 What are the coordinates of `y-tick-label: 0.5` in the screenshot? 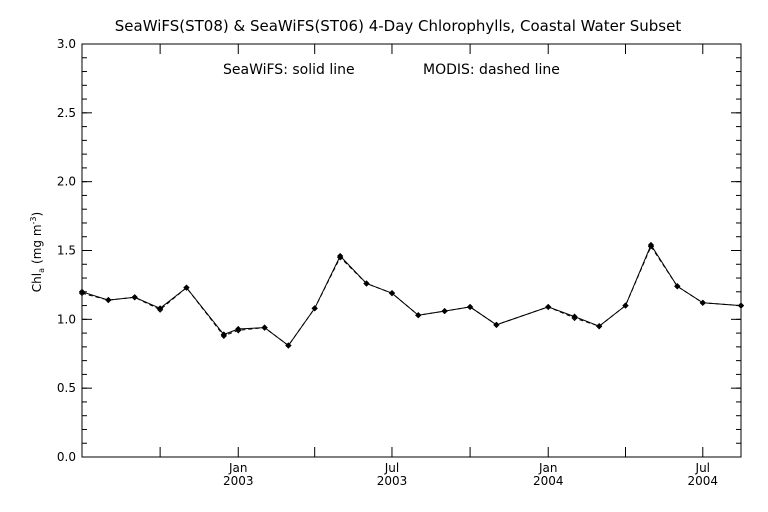 It's located at (66, 388).